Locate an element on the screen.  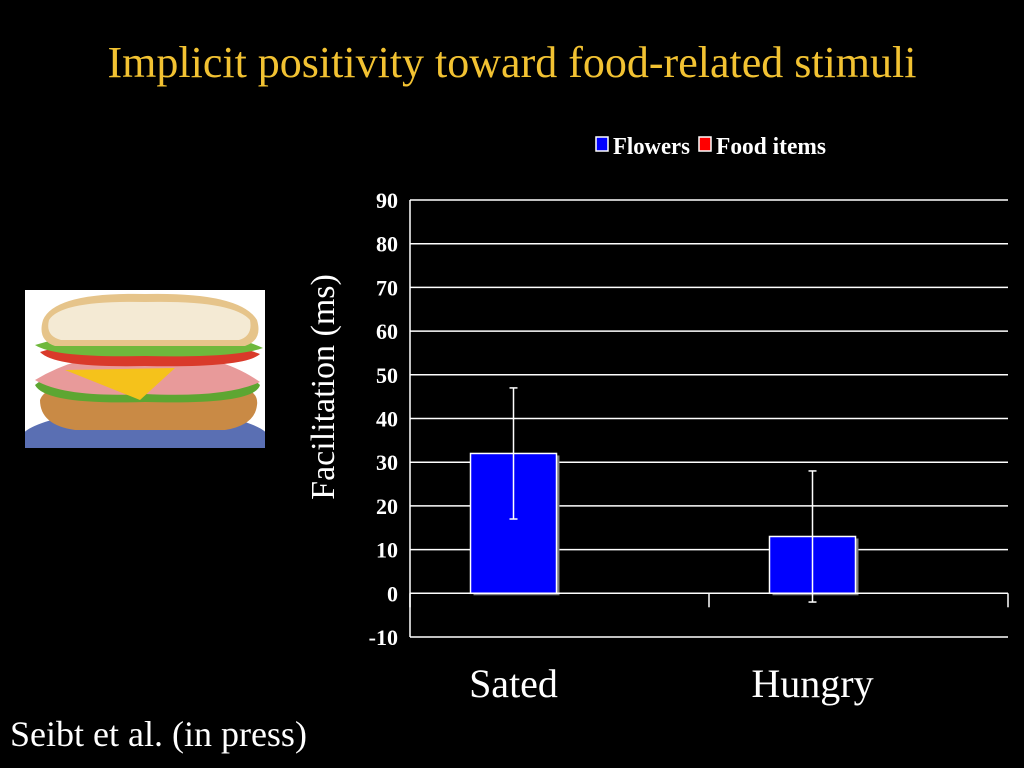
chart-legend: Flowers Food items is located at coordinates (710, 147).